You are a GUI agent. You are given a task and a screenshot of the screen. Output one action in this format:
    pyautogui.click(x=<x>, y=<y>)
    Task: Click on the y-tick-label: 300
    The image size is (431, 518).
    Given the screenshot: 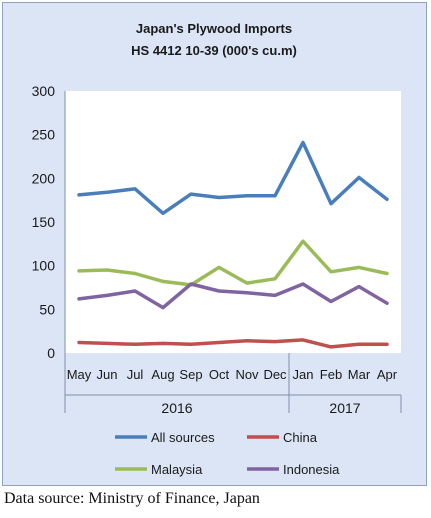 What is the action you would take?
    pyautogui.click(x=44, y=91)
    